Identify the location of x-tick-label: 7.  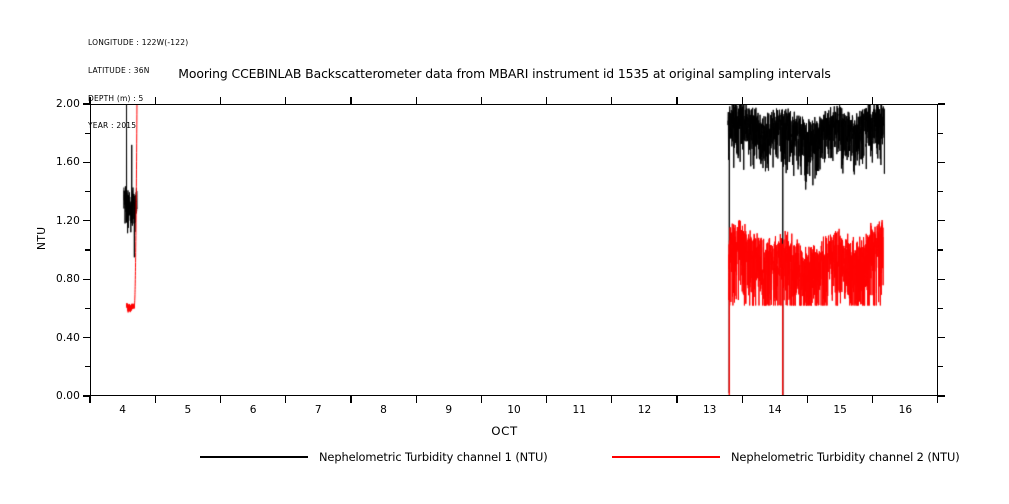
(318, 410).